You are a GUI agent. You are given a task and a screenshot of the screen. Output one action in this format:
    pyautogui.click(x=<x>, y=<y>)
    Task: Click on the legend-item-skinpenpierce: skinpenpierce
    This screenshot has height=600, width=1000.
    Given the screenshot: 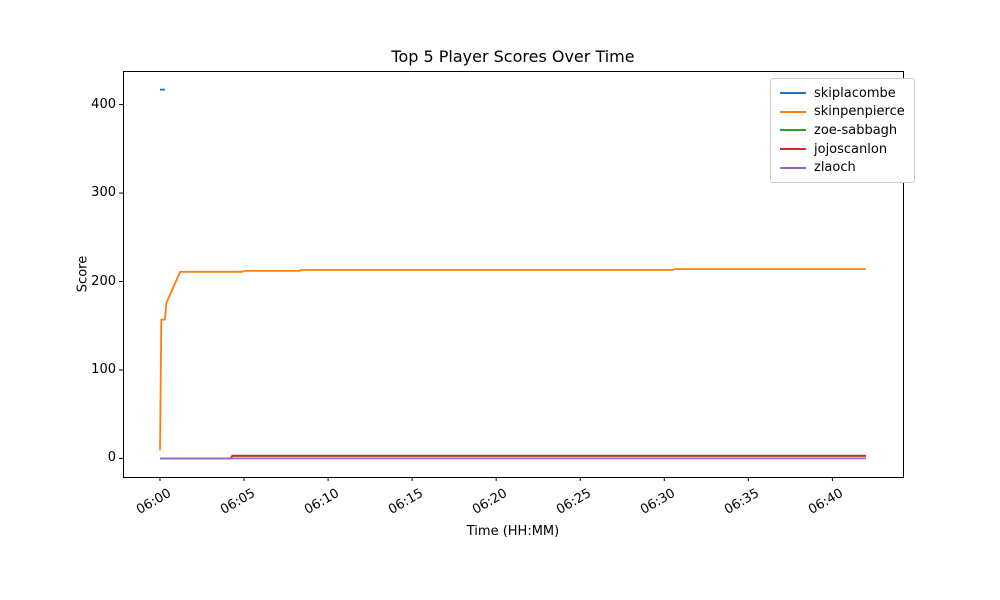 What is the action you would take?
    pyautogui.click(x=842, y=112)
    